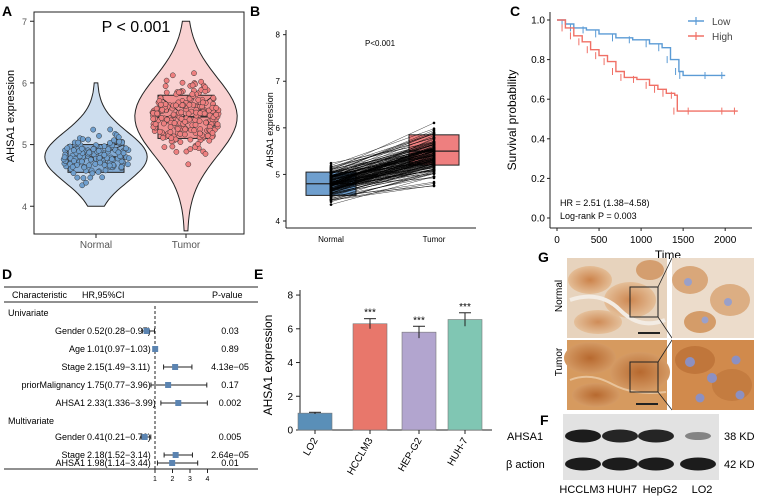 Image resolution: width=758 pixels, height=496 pixels. I want to click on panel-b-y-axis: 4 5 6 7 8, so click(281, 128).